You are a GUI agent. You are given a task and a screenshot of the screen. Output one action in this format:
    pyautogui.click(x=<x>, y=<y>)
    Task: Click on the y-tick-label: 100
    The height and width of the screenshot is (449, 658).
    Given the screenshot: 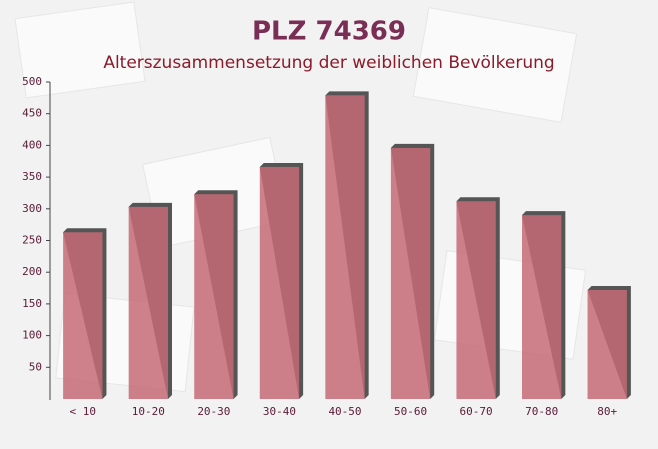 What is the action you would take?
    pyautogui.click(x=32, y=335)
    